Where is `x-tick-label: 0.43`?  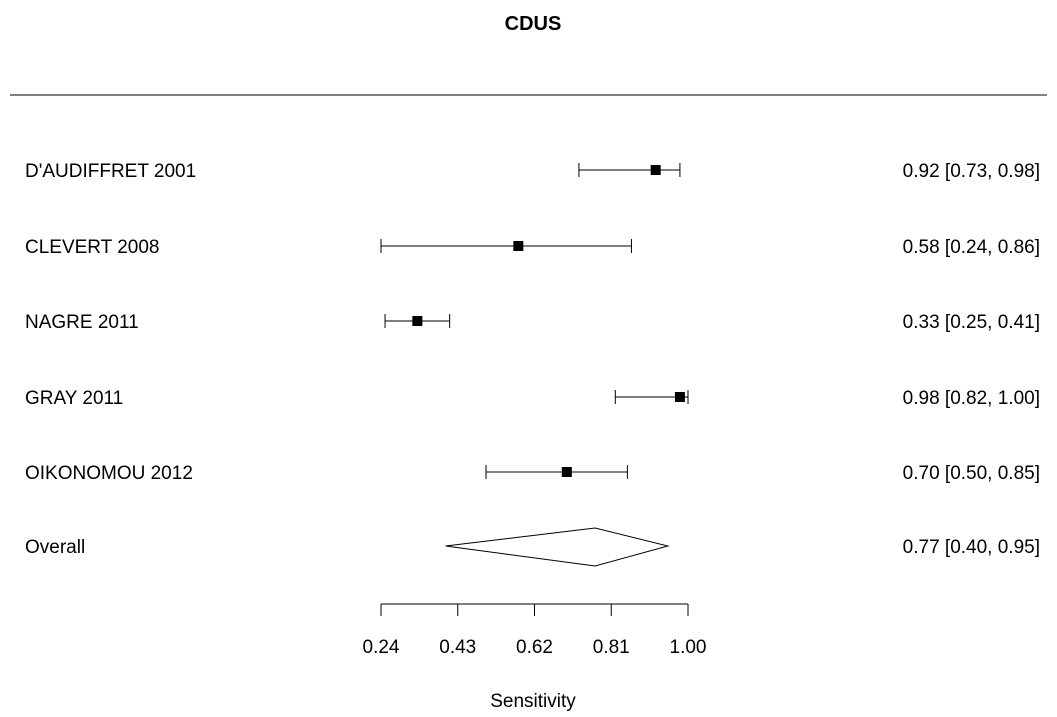
x-tick-label: 0.43 is located at coordinates (457, 647).